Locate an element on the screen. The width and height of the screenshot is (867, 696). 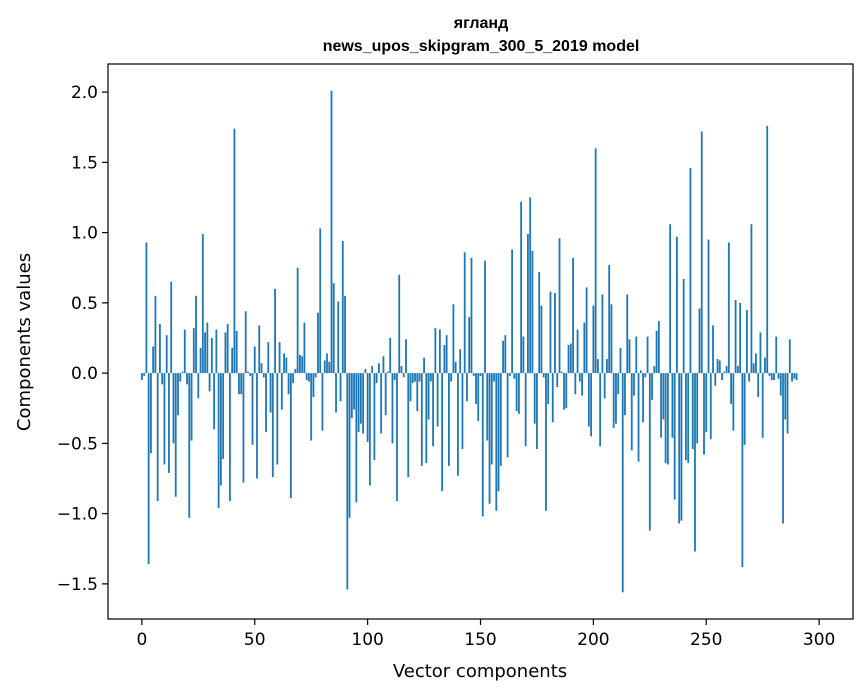
chart-title-line-1: ягланд is located at coordinates (480, 23).